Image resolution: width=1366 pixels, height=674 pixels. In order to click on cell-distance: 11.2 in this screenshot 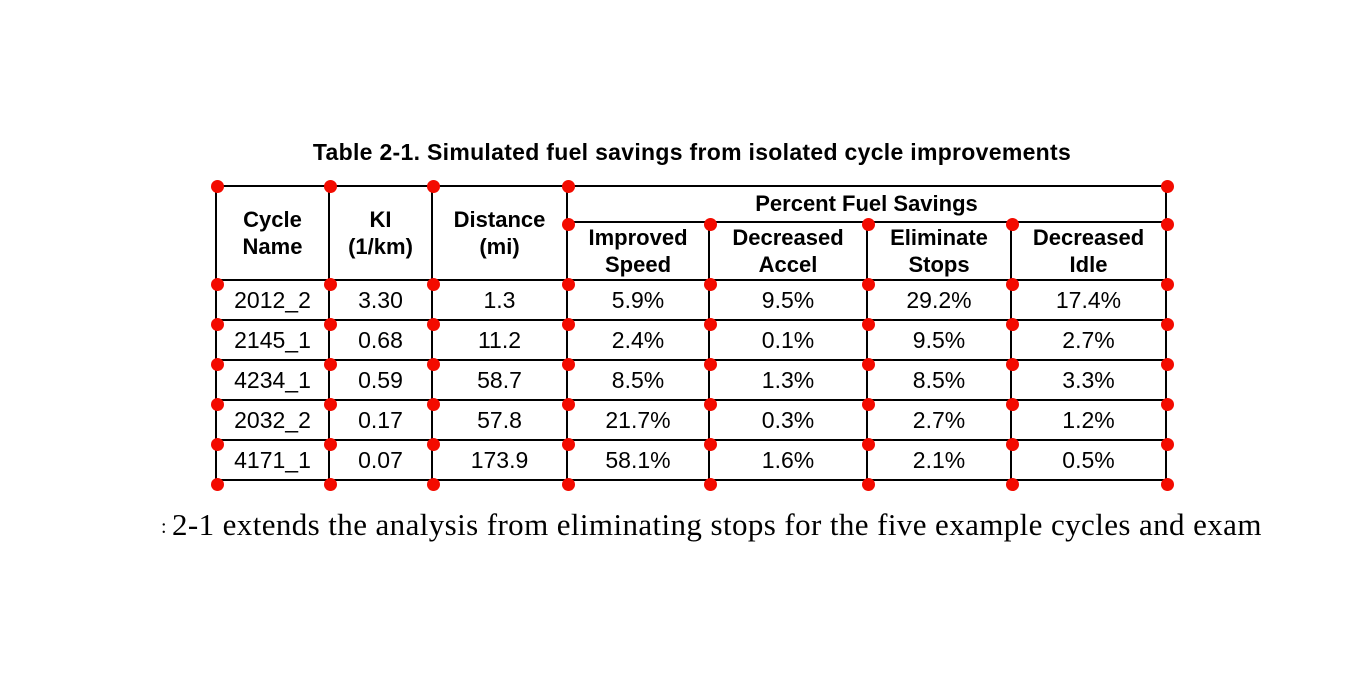, I will do `click(499, 340)`.